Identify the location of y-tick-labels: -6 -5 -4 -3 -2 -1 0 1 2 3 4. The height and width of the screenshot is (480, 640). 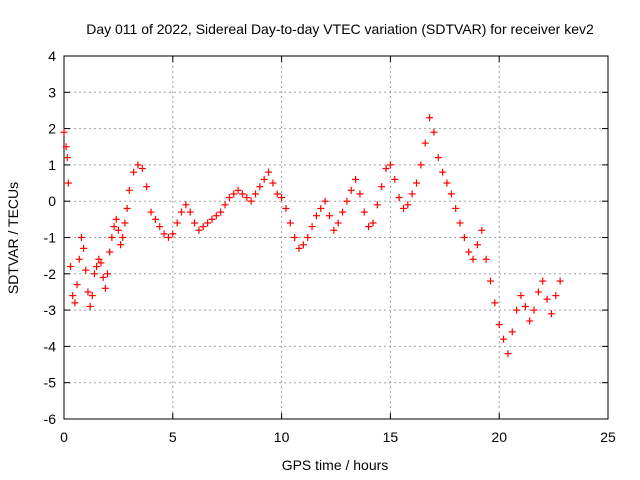
(50, 237).